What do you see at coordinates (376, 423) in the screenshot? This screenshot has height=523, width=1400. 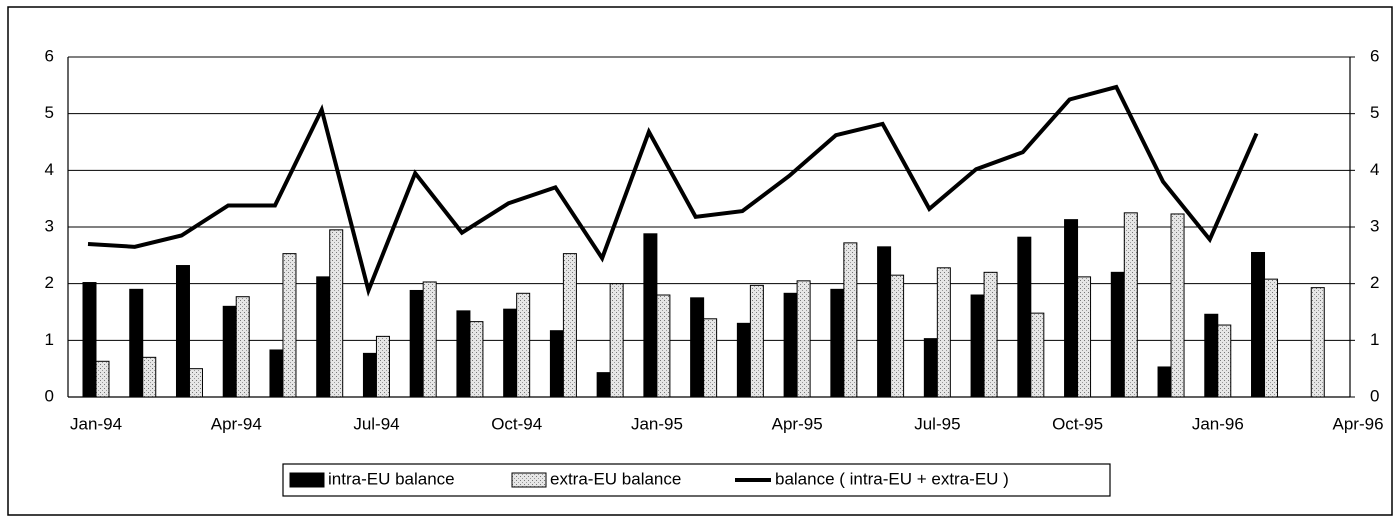 I see `x-tick-label: Jul-94` at bounding box center [376, 423].